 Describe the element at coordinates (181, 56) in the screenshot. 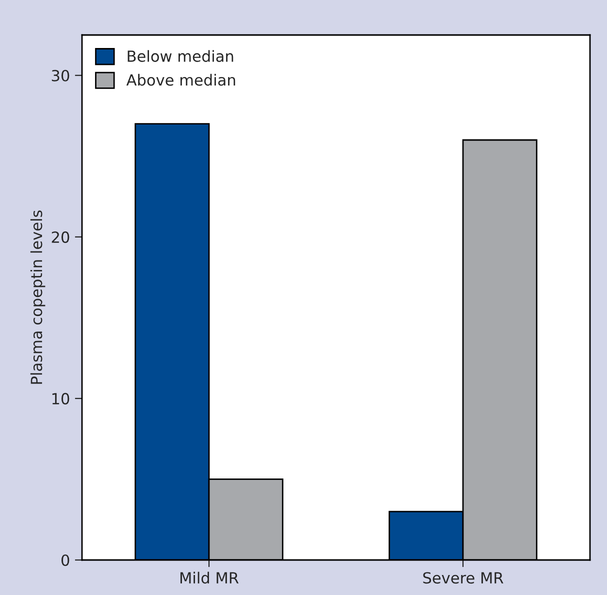

I see `legend-label: Below median` at that location.